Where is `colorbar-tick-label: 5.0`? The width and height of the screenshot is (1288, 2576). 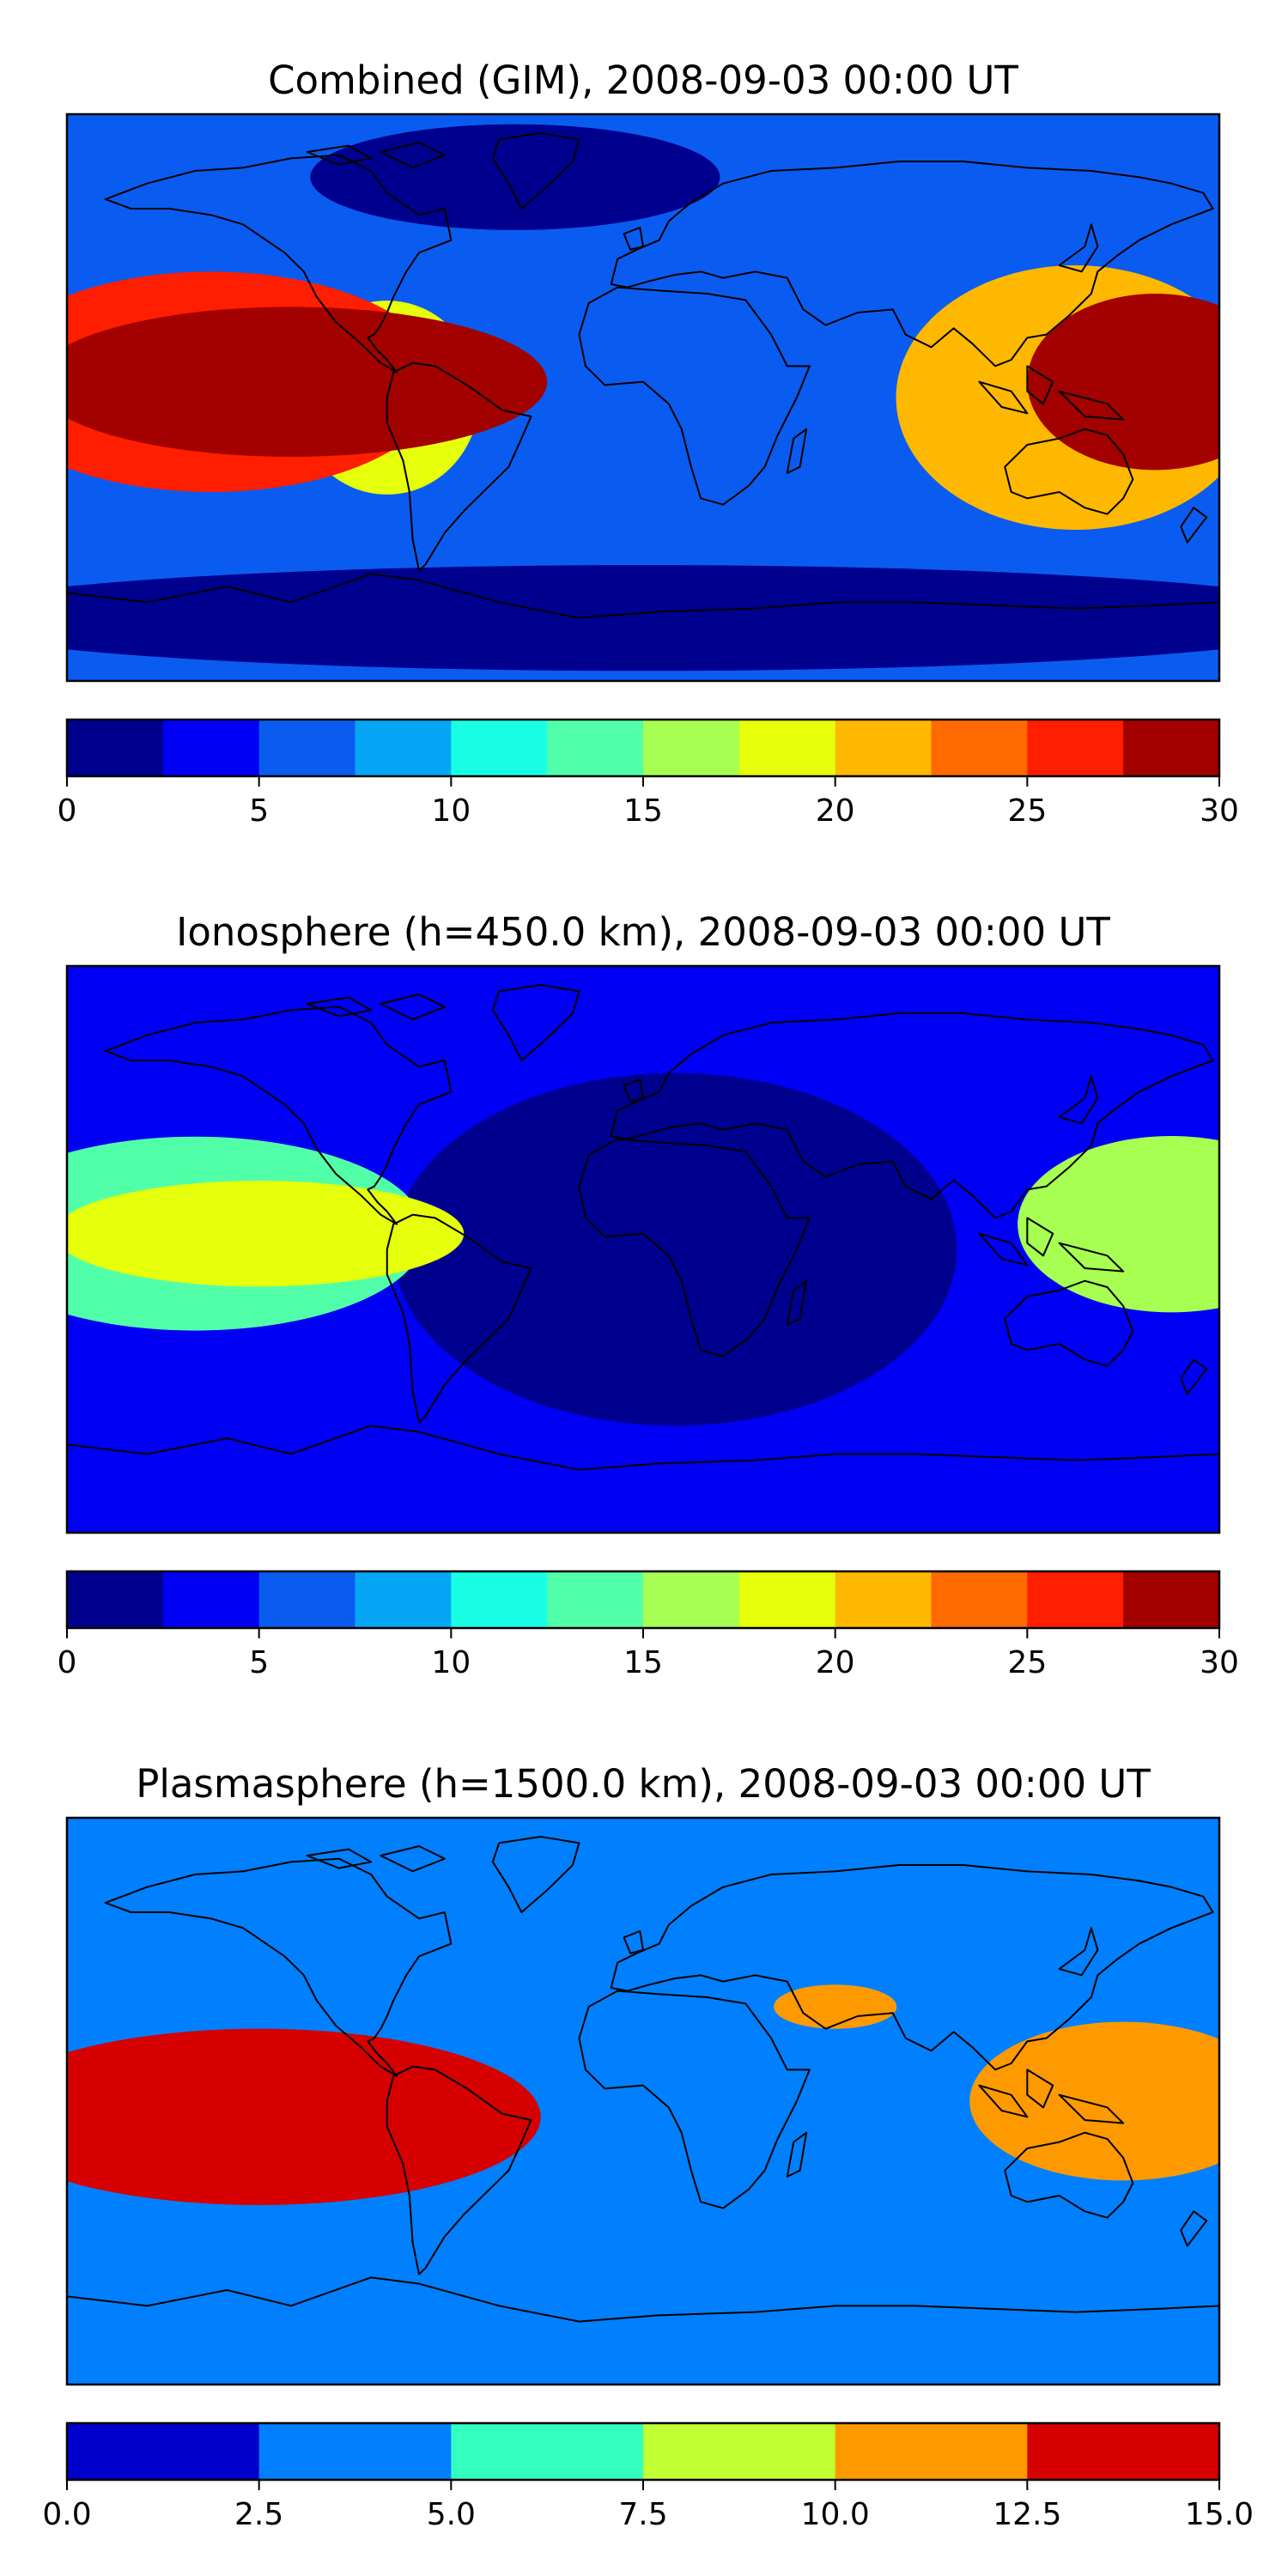 colorbar-tick-label: 5.0 is located at coordinates (452, 2514).